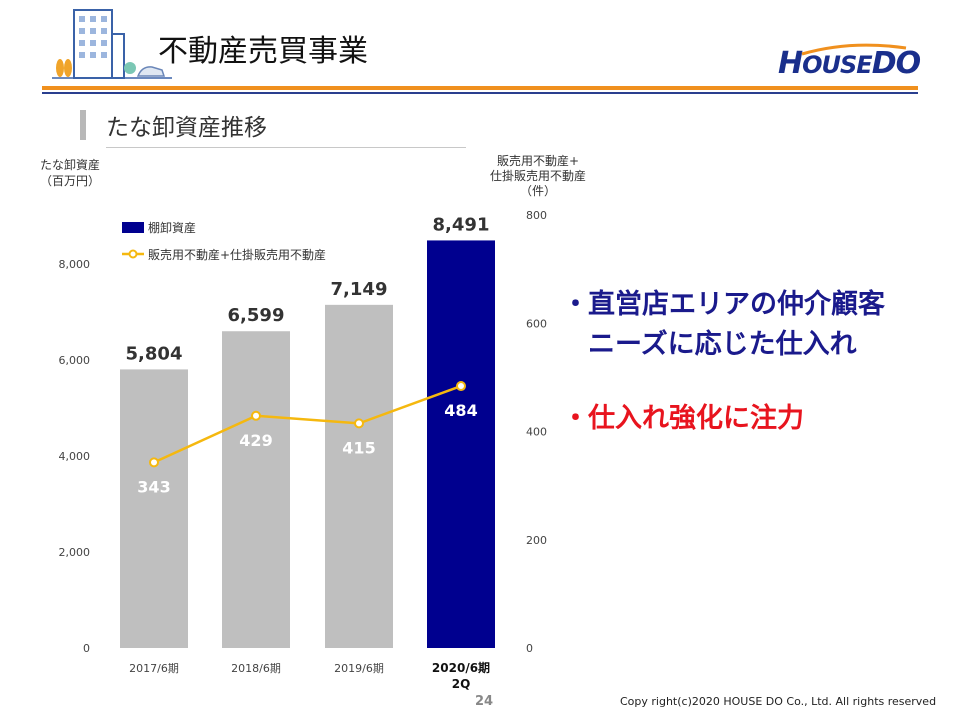 The image size is (960, 720). I want to click on bullet-2: ・仕入れ強化に注力, so click(683, 419).